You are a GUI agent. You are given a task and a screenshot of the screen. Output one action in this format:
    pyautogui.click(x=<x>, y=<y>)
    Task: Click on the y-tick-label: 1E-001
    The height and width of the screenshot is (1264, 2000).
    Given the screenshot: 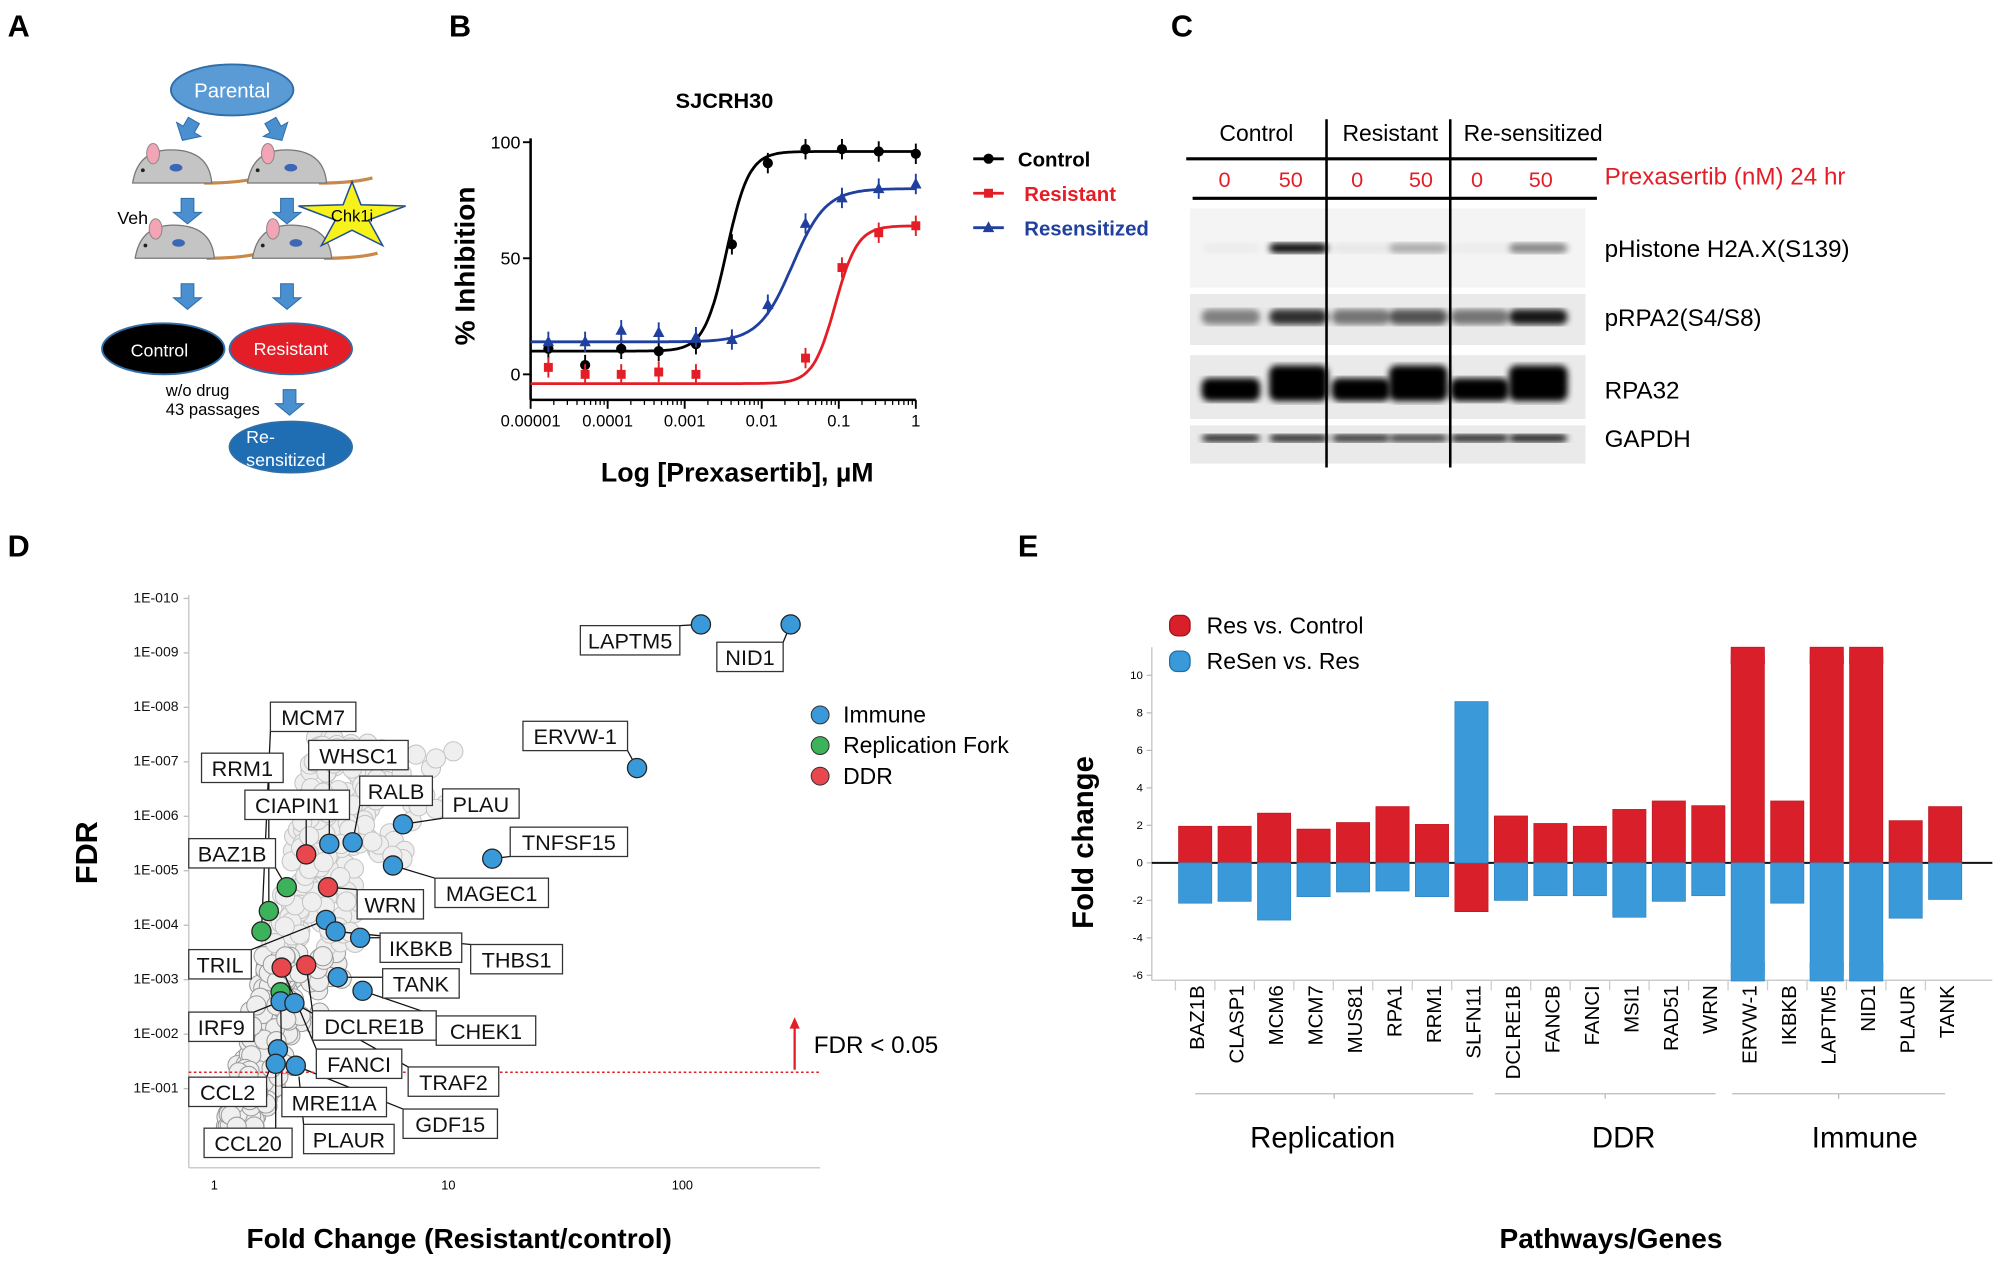 What is the action you would take?
    pyautogui.click(x=155, y=1087)
    